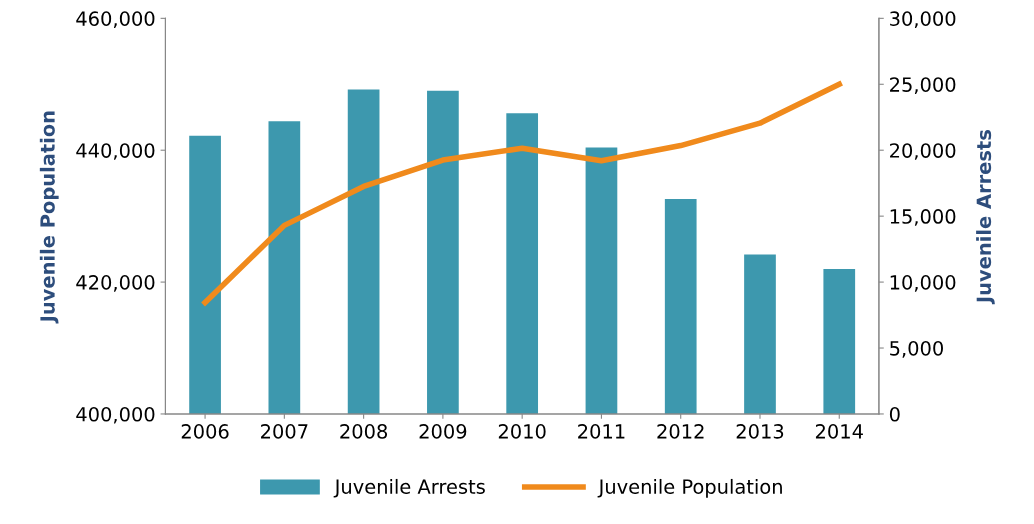 The image size is (1034, 524). I want to click on x-tick-label: 2014, so click(839, 431).